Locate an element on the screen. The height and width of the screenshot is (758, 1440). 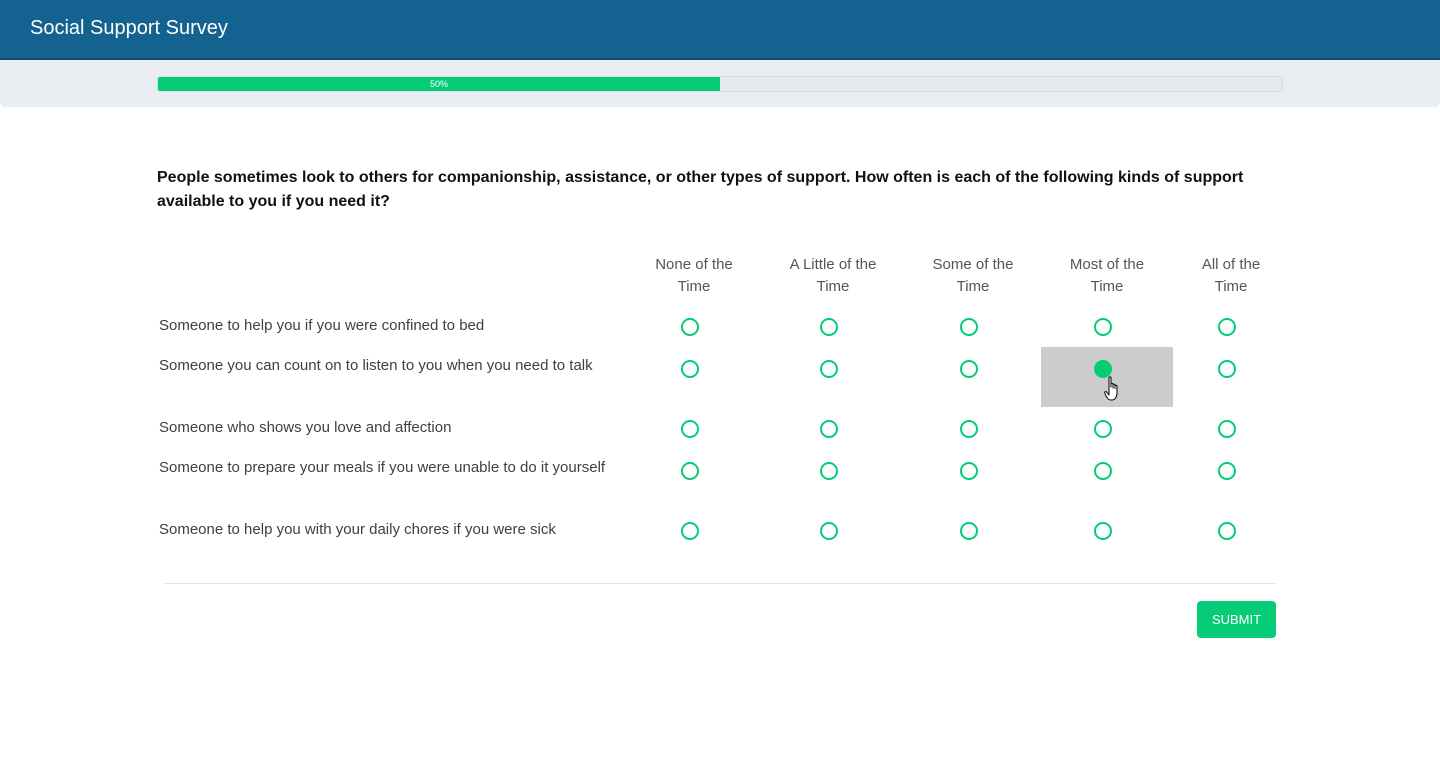
app-header: Social Support Survey is located at coordinates (720, 30).